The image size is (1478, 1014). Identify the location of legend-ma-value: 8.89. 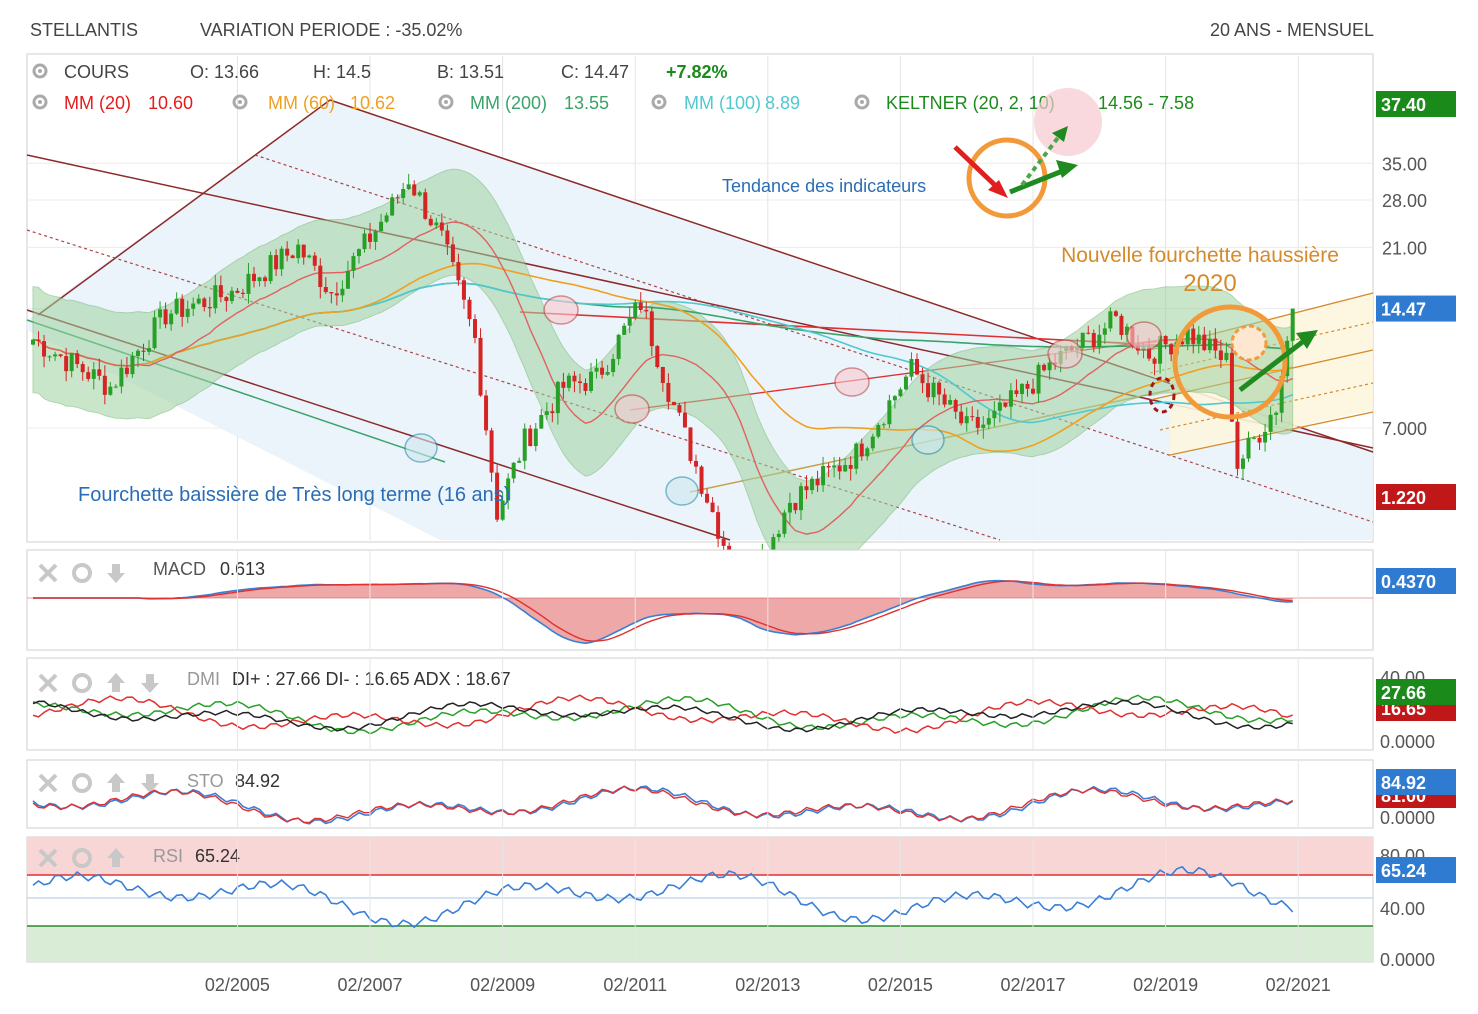
(782, 103).